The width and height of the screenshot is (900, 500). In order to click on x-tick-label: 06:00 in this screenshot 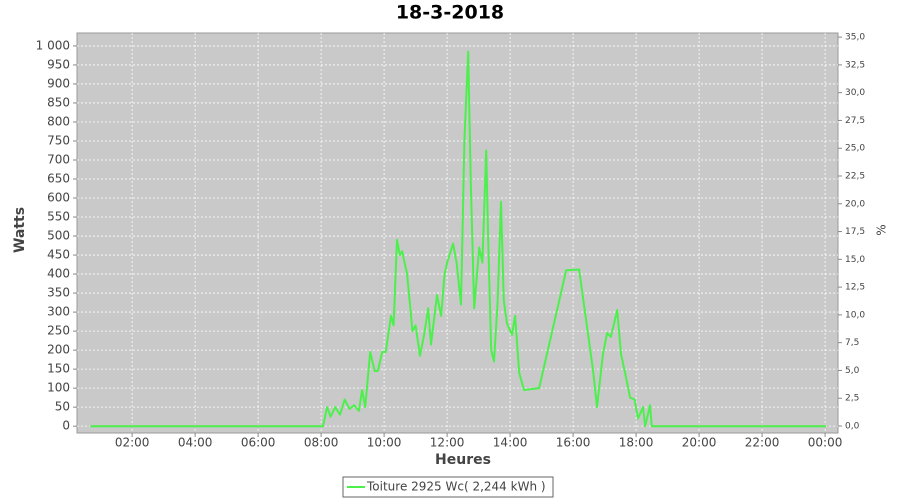, I will do `click(258, 443)`.